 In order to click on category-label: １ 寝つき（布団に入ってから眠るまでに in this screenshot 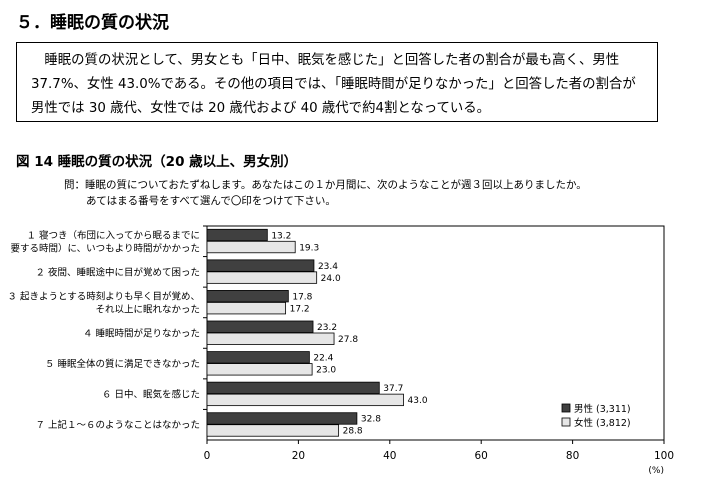, I will do `click(113, 235)`.